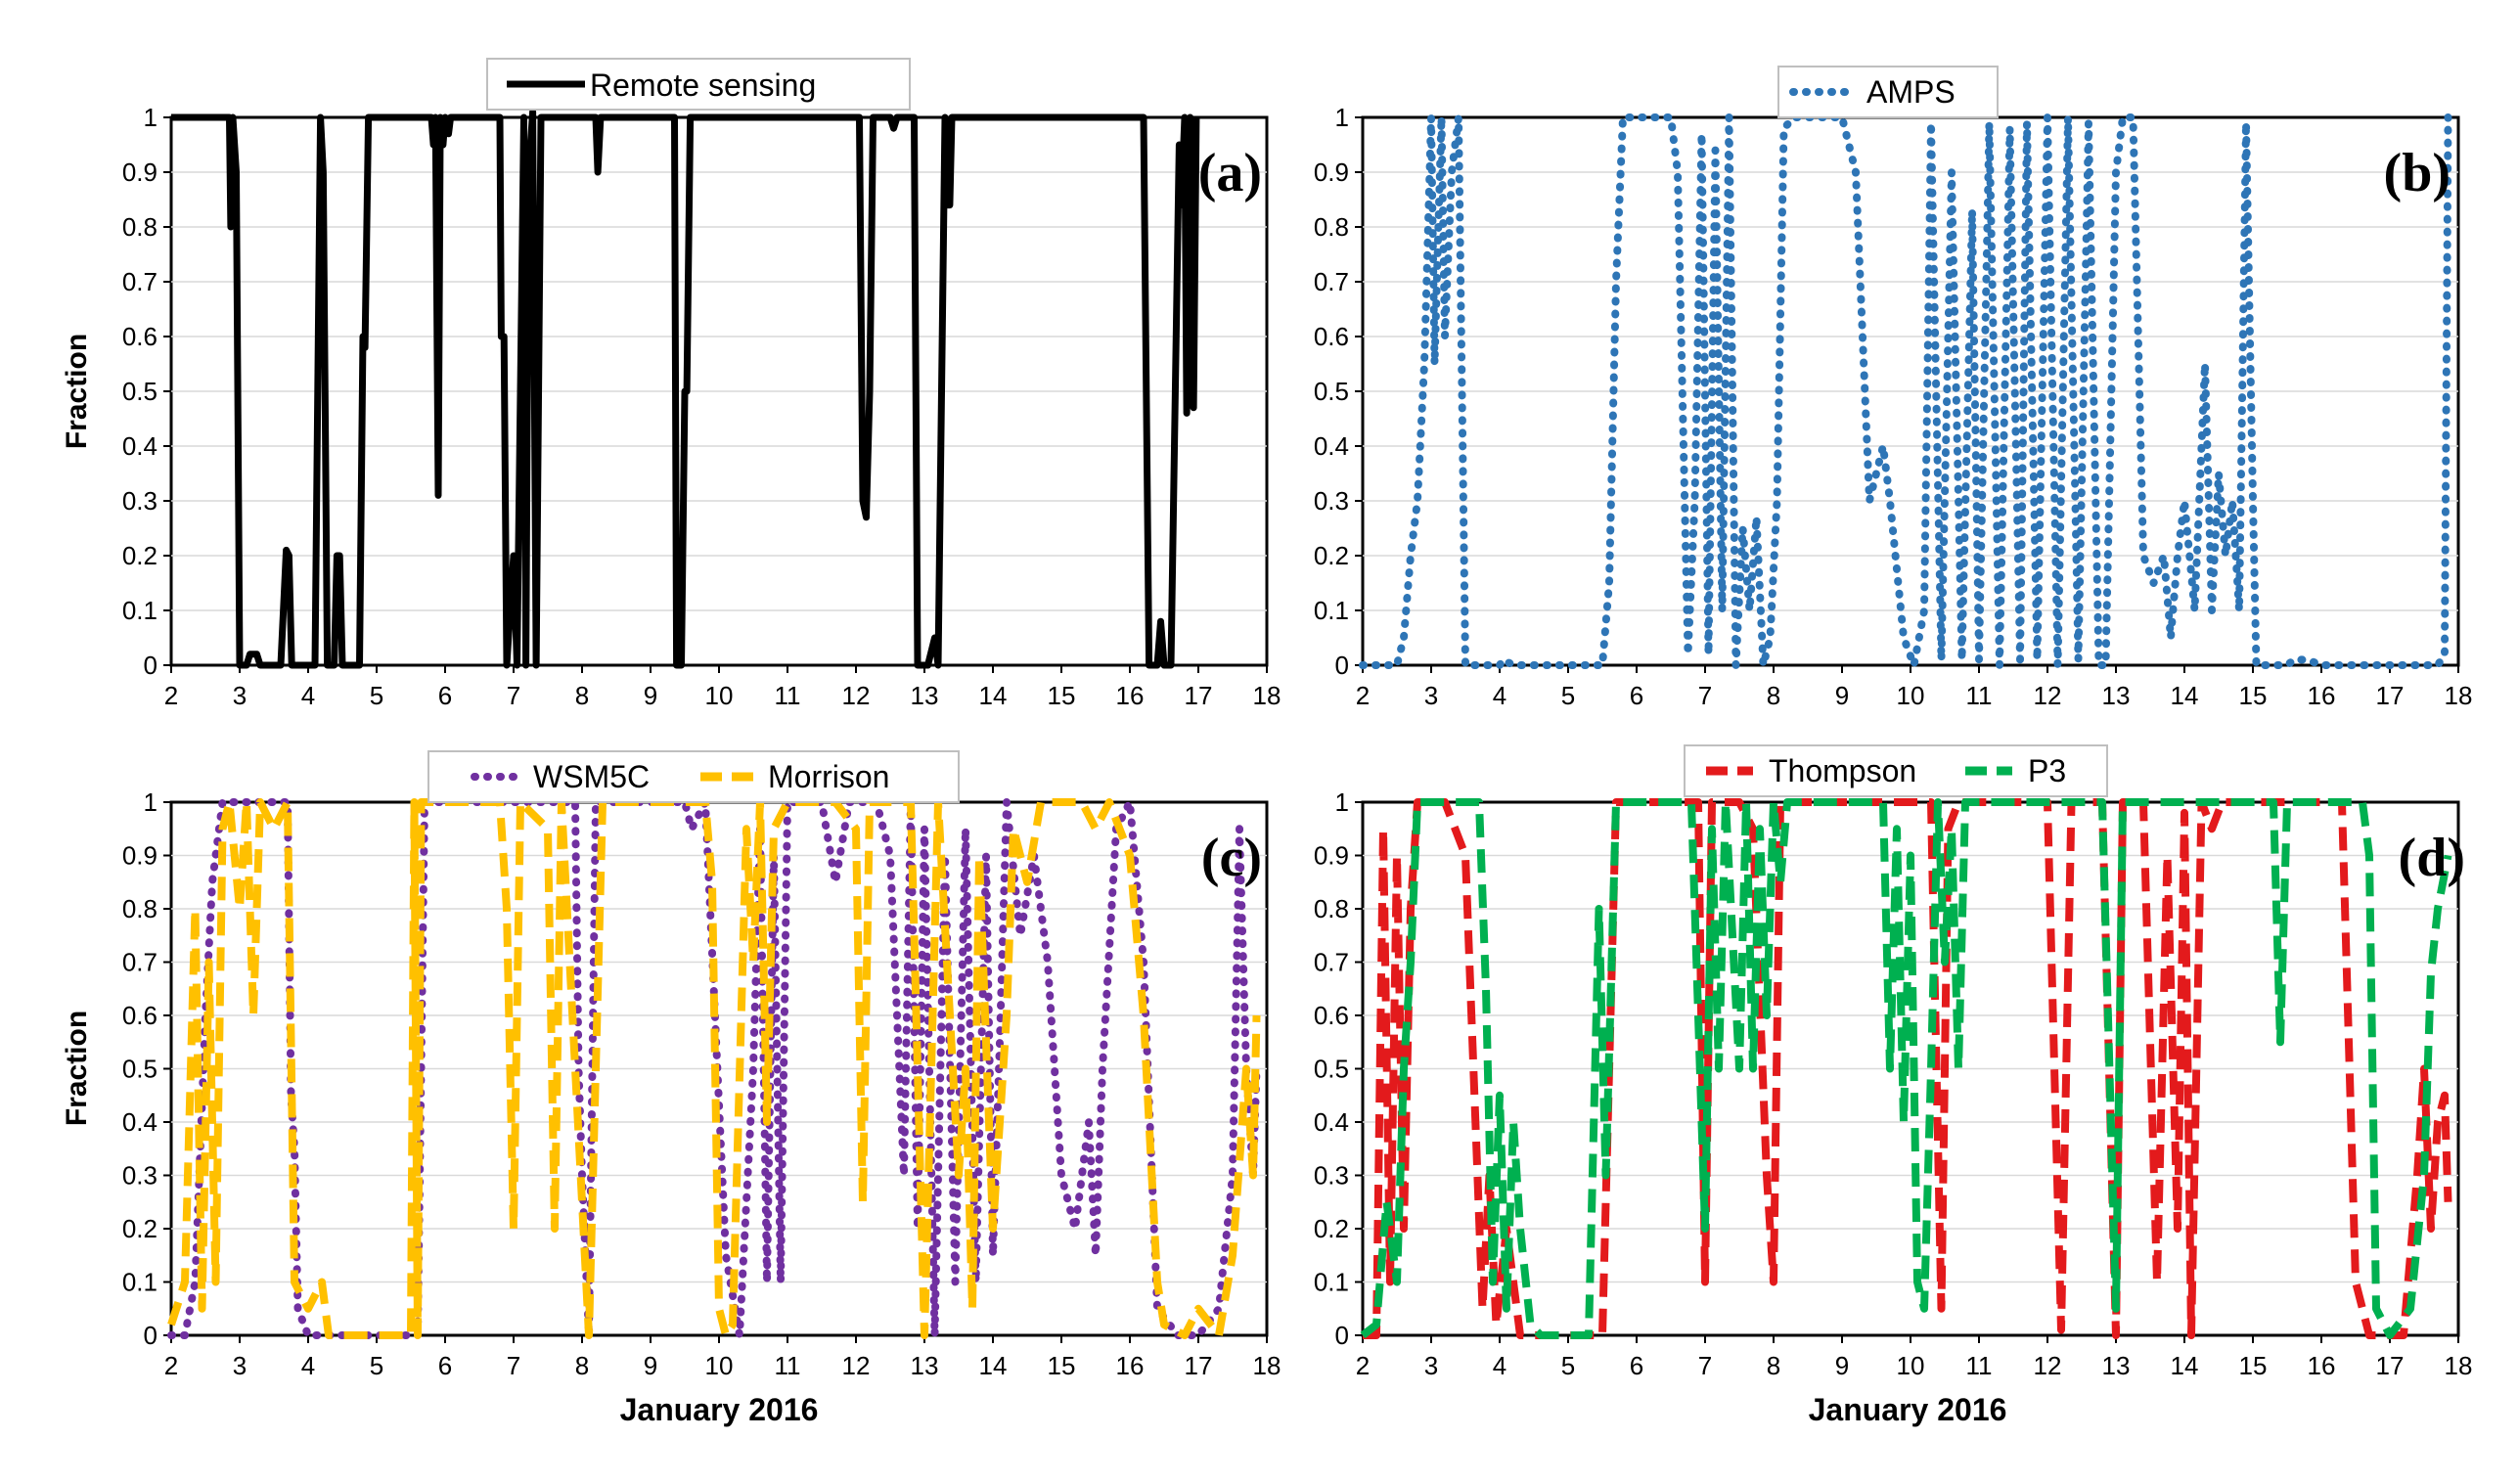 This screenshot has width=2518, height=1484. I want to click on x-tick-label-d-1: 3, so click(1431, 1365).